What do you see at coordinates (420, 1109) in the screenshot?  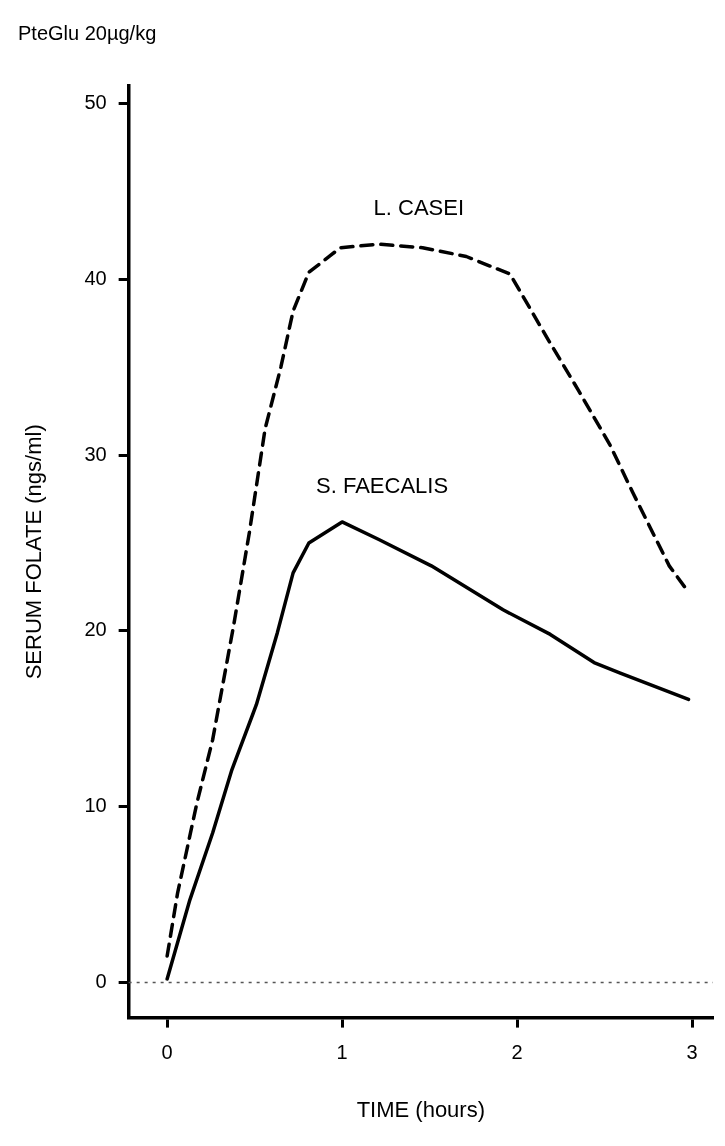 I see `x-axis-title: TIME (hours)` at bounding box center [420, 1109].